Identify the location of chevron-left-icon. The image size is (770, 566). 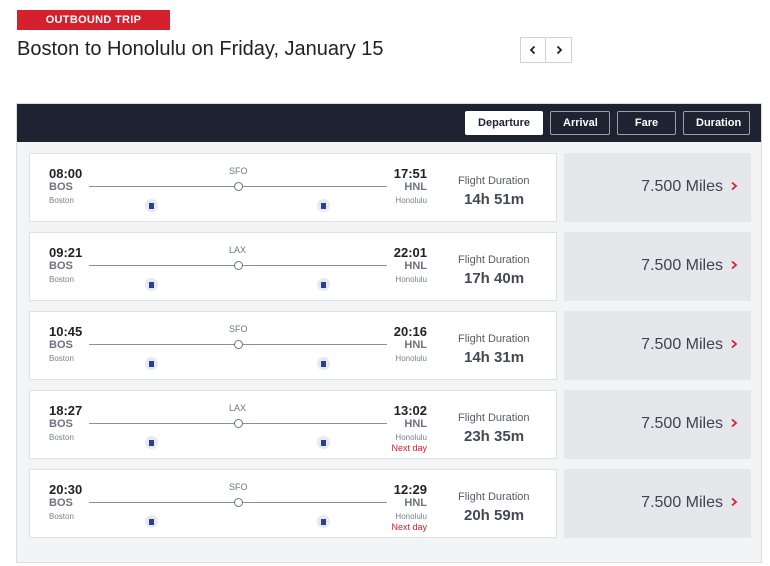
(532, 50).